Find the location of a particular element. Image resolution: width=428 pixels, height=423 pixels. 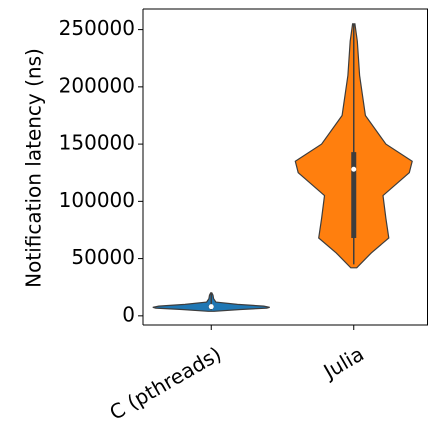

y-tick-label: 100000 is located at coordinates (97, 200).